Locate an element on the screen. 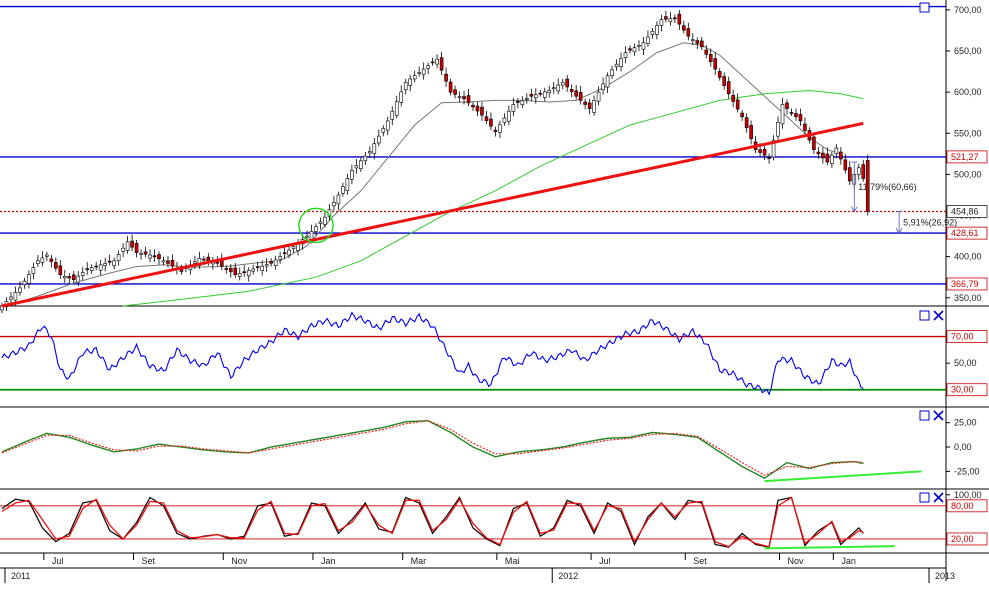 This screenshot has width=989, height=611. y-tick-label: 350,00 is located at coordinates (968, 298).